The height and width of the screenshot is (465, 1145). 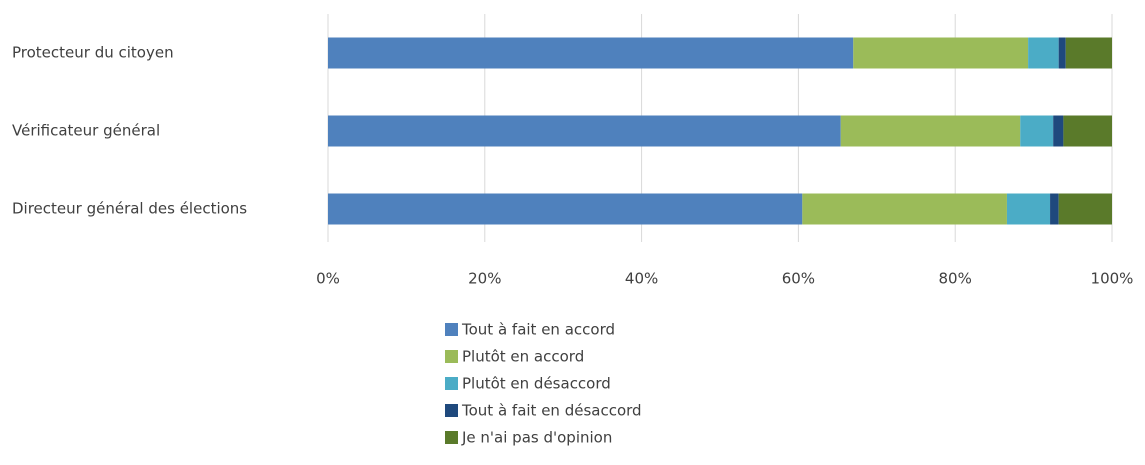 What do you see at coordinates (328, 279) in the screenshot?
I see `x-tick-label: 0%` at bounding box center [328, 279].